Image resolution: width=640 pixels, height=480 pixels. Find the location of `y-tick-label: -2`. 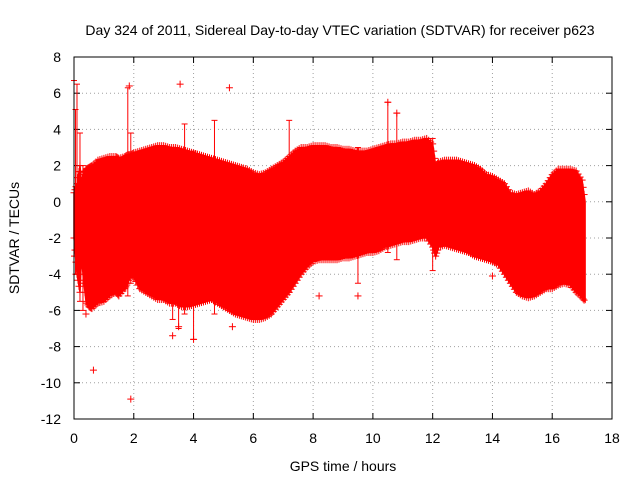

y-tick-label: -2 is located at coordinates (55, 238).